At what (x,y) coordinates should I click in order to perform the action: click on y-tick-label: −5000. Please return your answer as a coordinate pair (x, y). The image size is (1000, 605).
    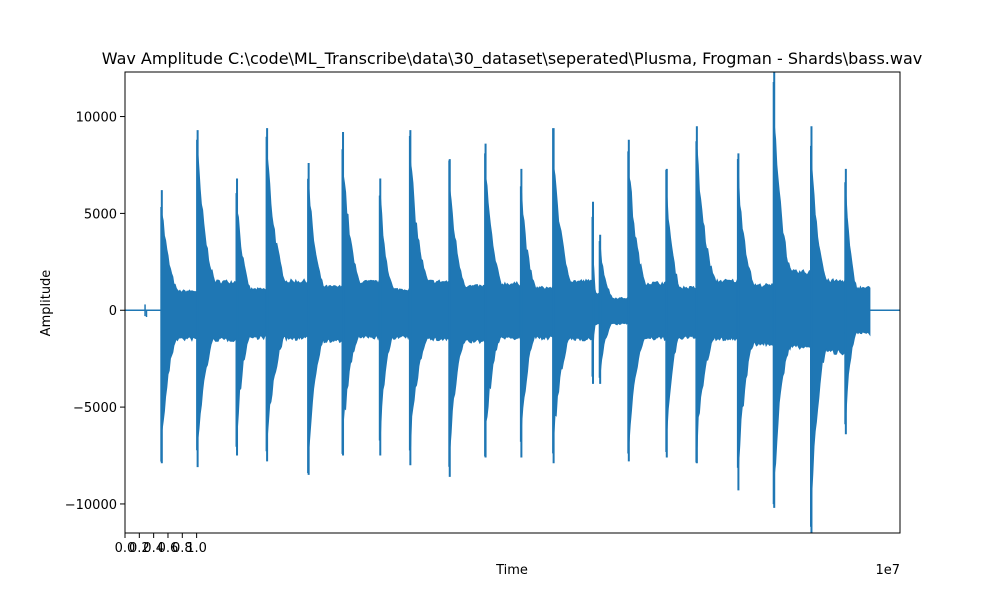
    Looking at the image, I should click on (95, 408).